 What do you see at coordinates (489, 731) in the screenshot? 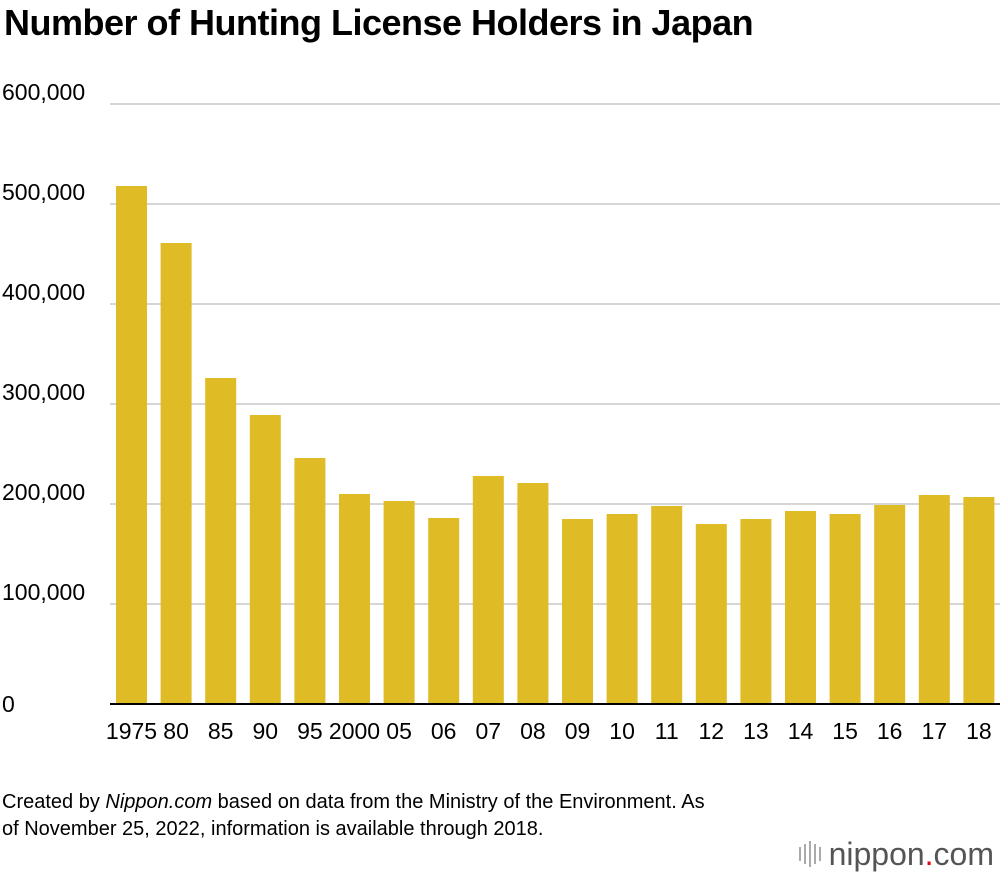
I see `x-tick-label: 07` at bounding box center [489, 731].